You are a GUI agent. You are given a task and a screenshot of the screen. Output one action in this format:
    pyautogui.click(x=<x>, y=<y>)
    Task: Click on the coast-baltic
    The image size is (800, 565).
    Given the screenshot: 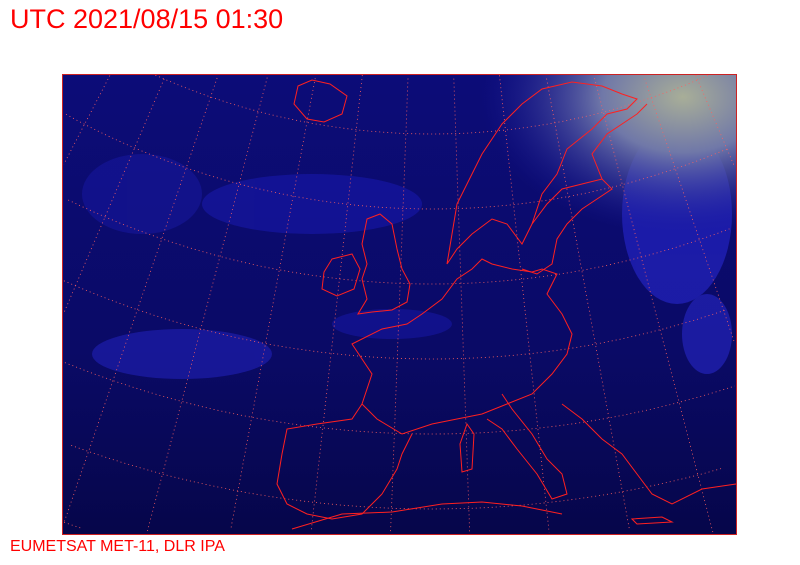 What is the action you would take?
    pyautogui.click(x=567, y=226)
    